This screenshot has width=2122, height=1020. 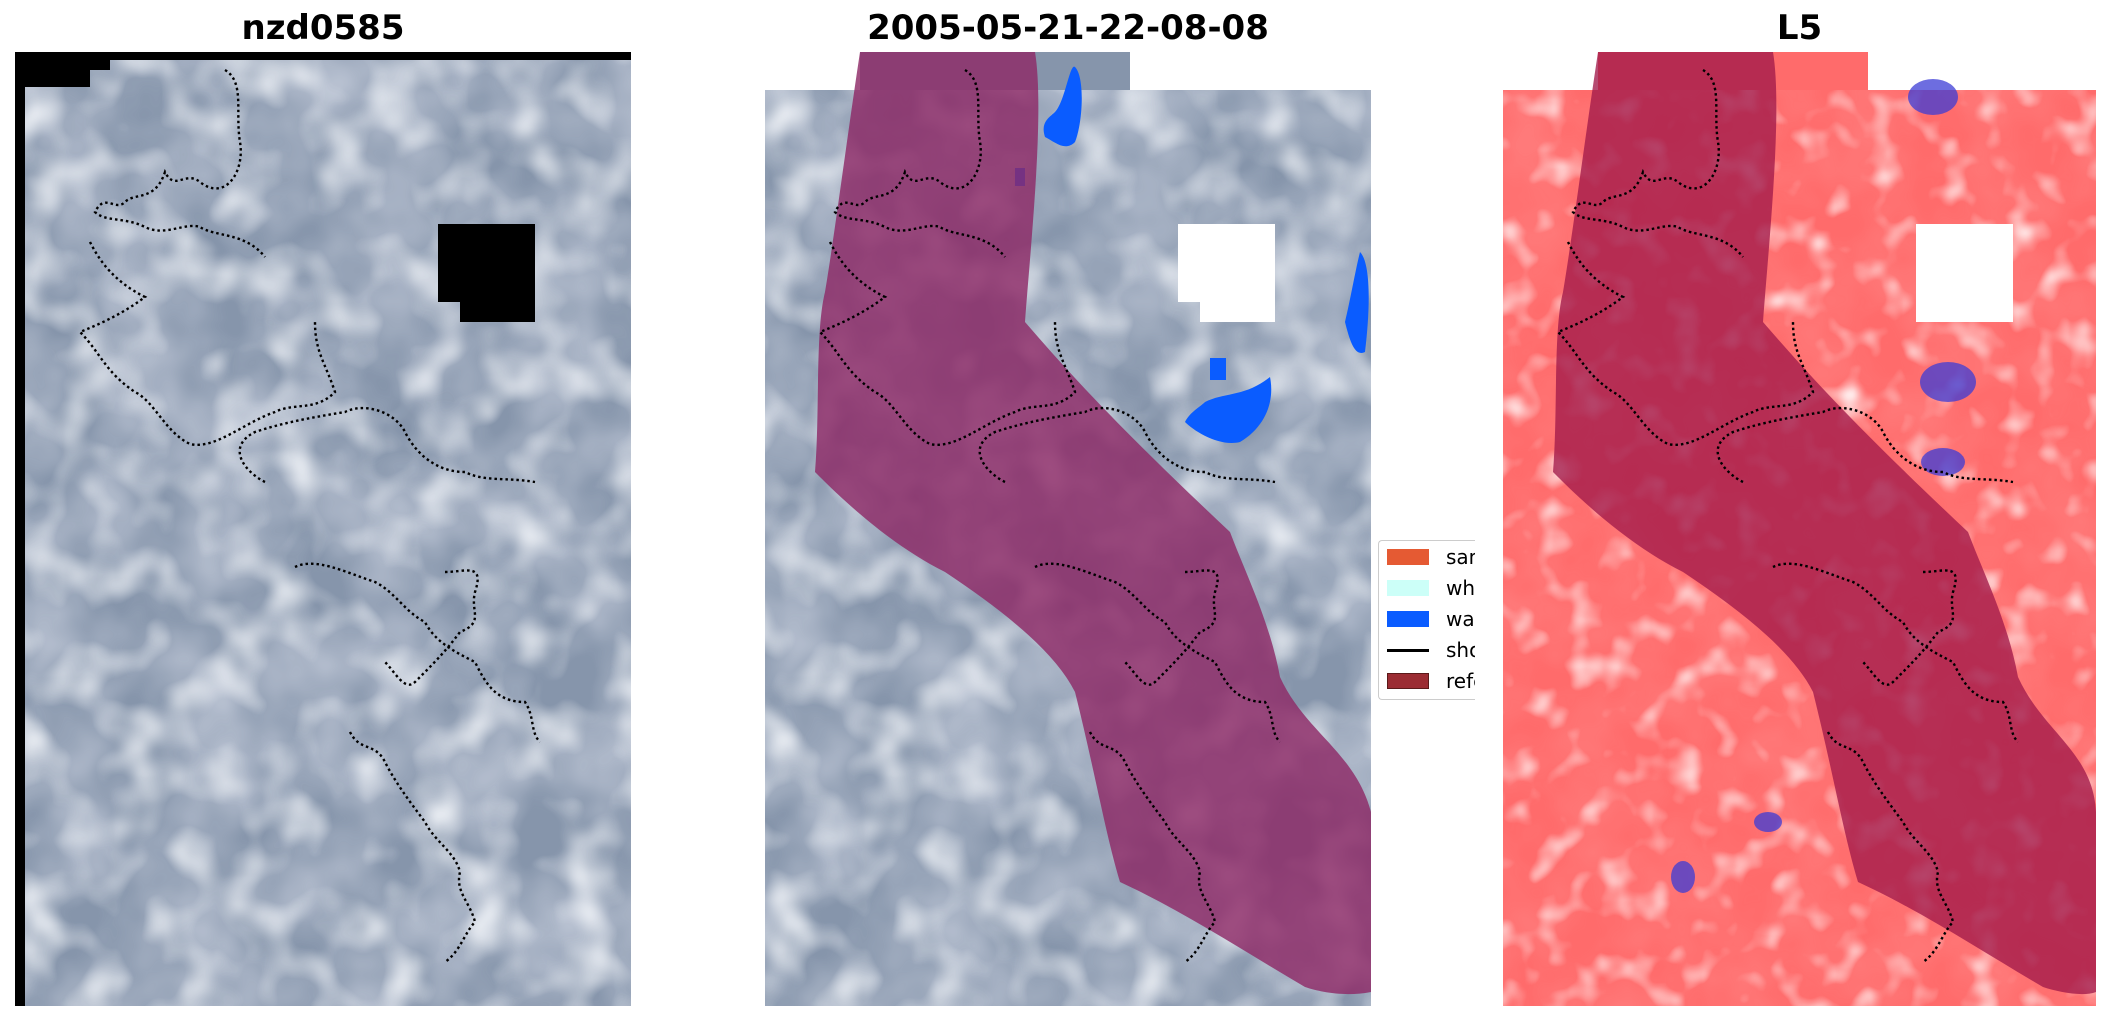 I want to click on legend: sand white water shore refere, so click(x=1426, y=620).